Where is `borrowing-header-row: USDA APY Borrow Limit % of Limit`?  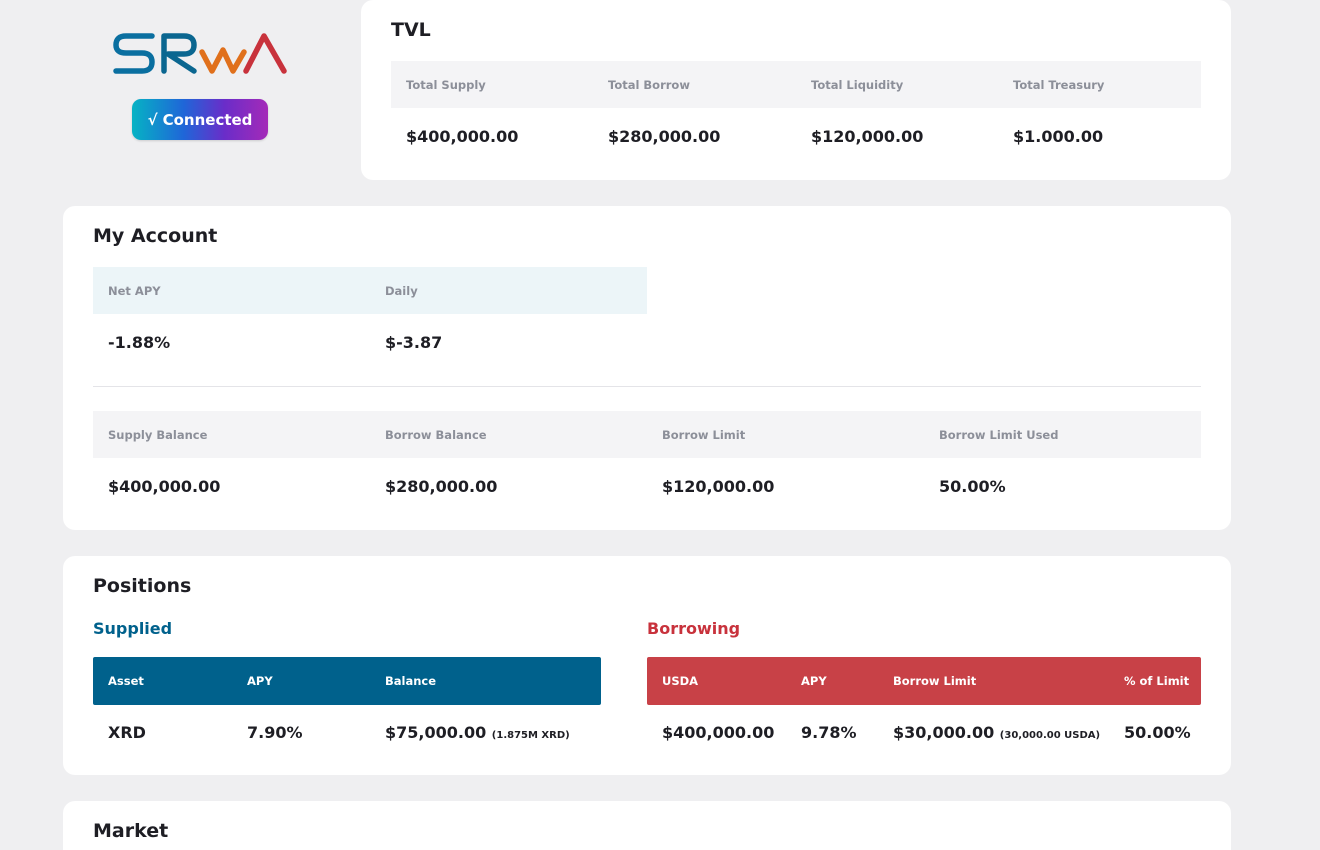
borrowing-header-row: USDA APY Borrow Limit % of Limit is located at coordinates (924, 681).